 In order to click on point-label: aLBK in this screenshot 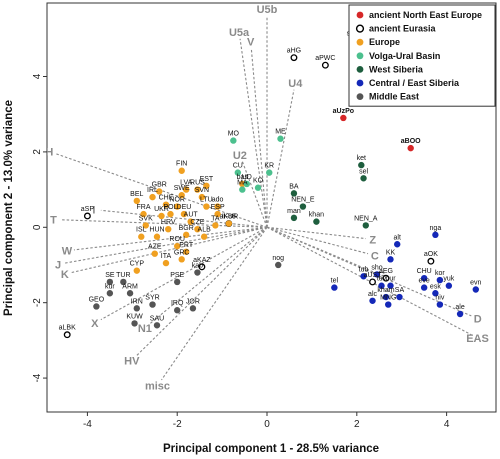, I will do `click(67, 328)`.